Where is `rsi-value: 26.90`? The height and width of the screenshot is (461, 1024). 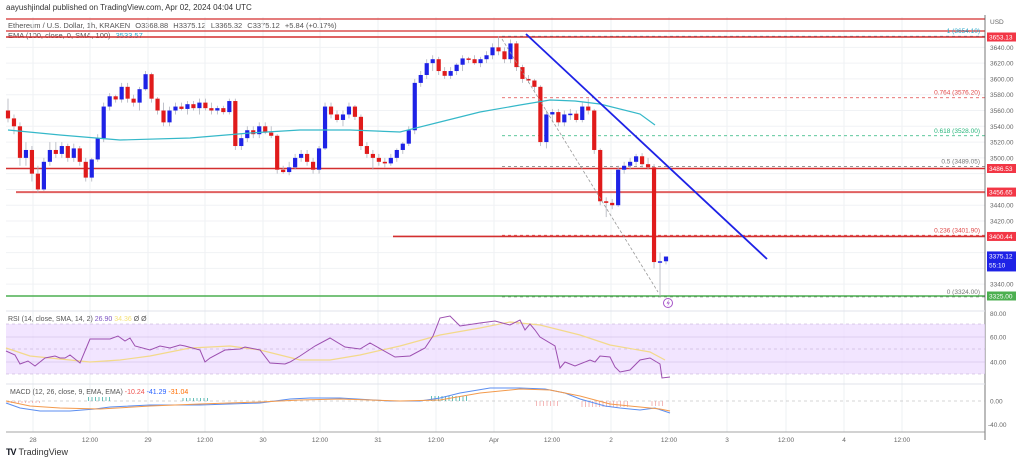 rsi-value: 26.90 is located at coordinates (103, 319).